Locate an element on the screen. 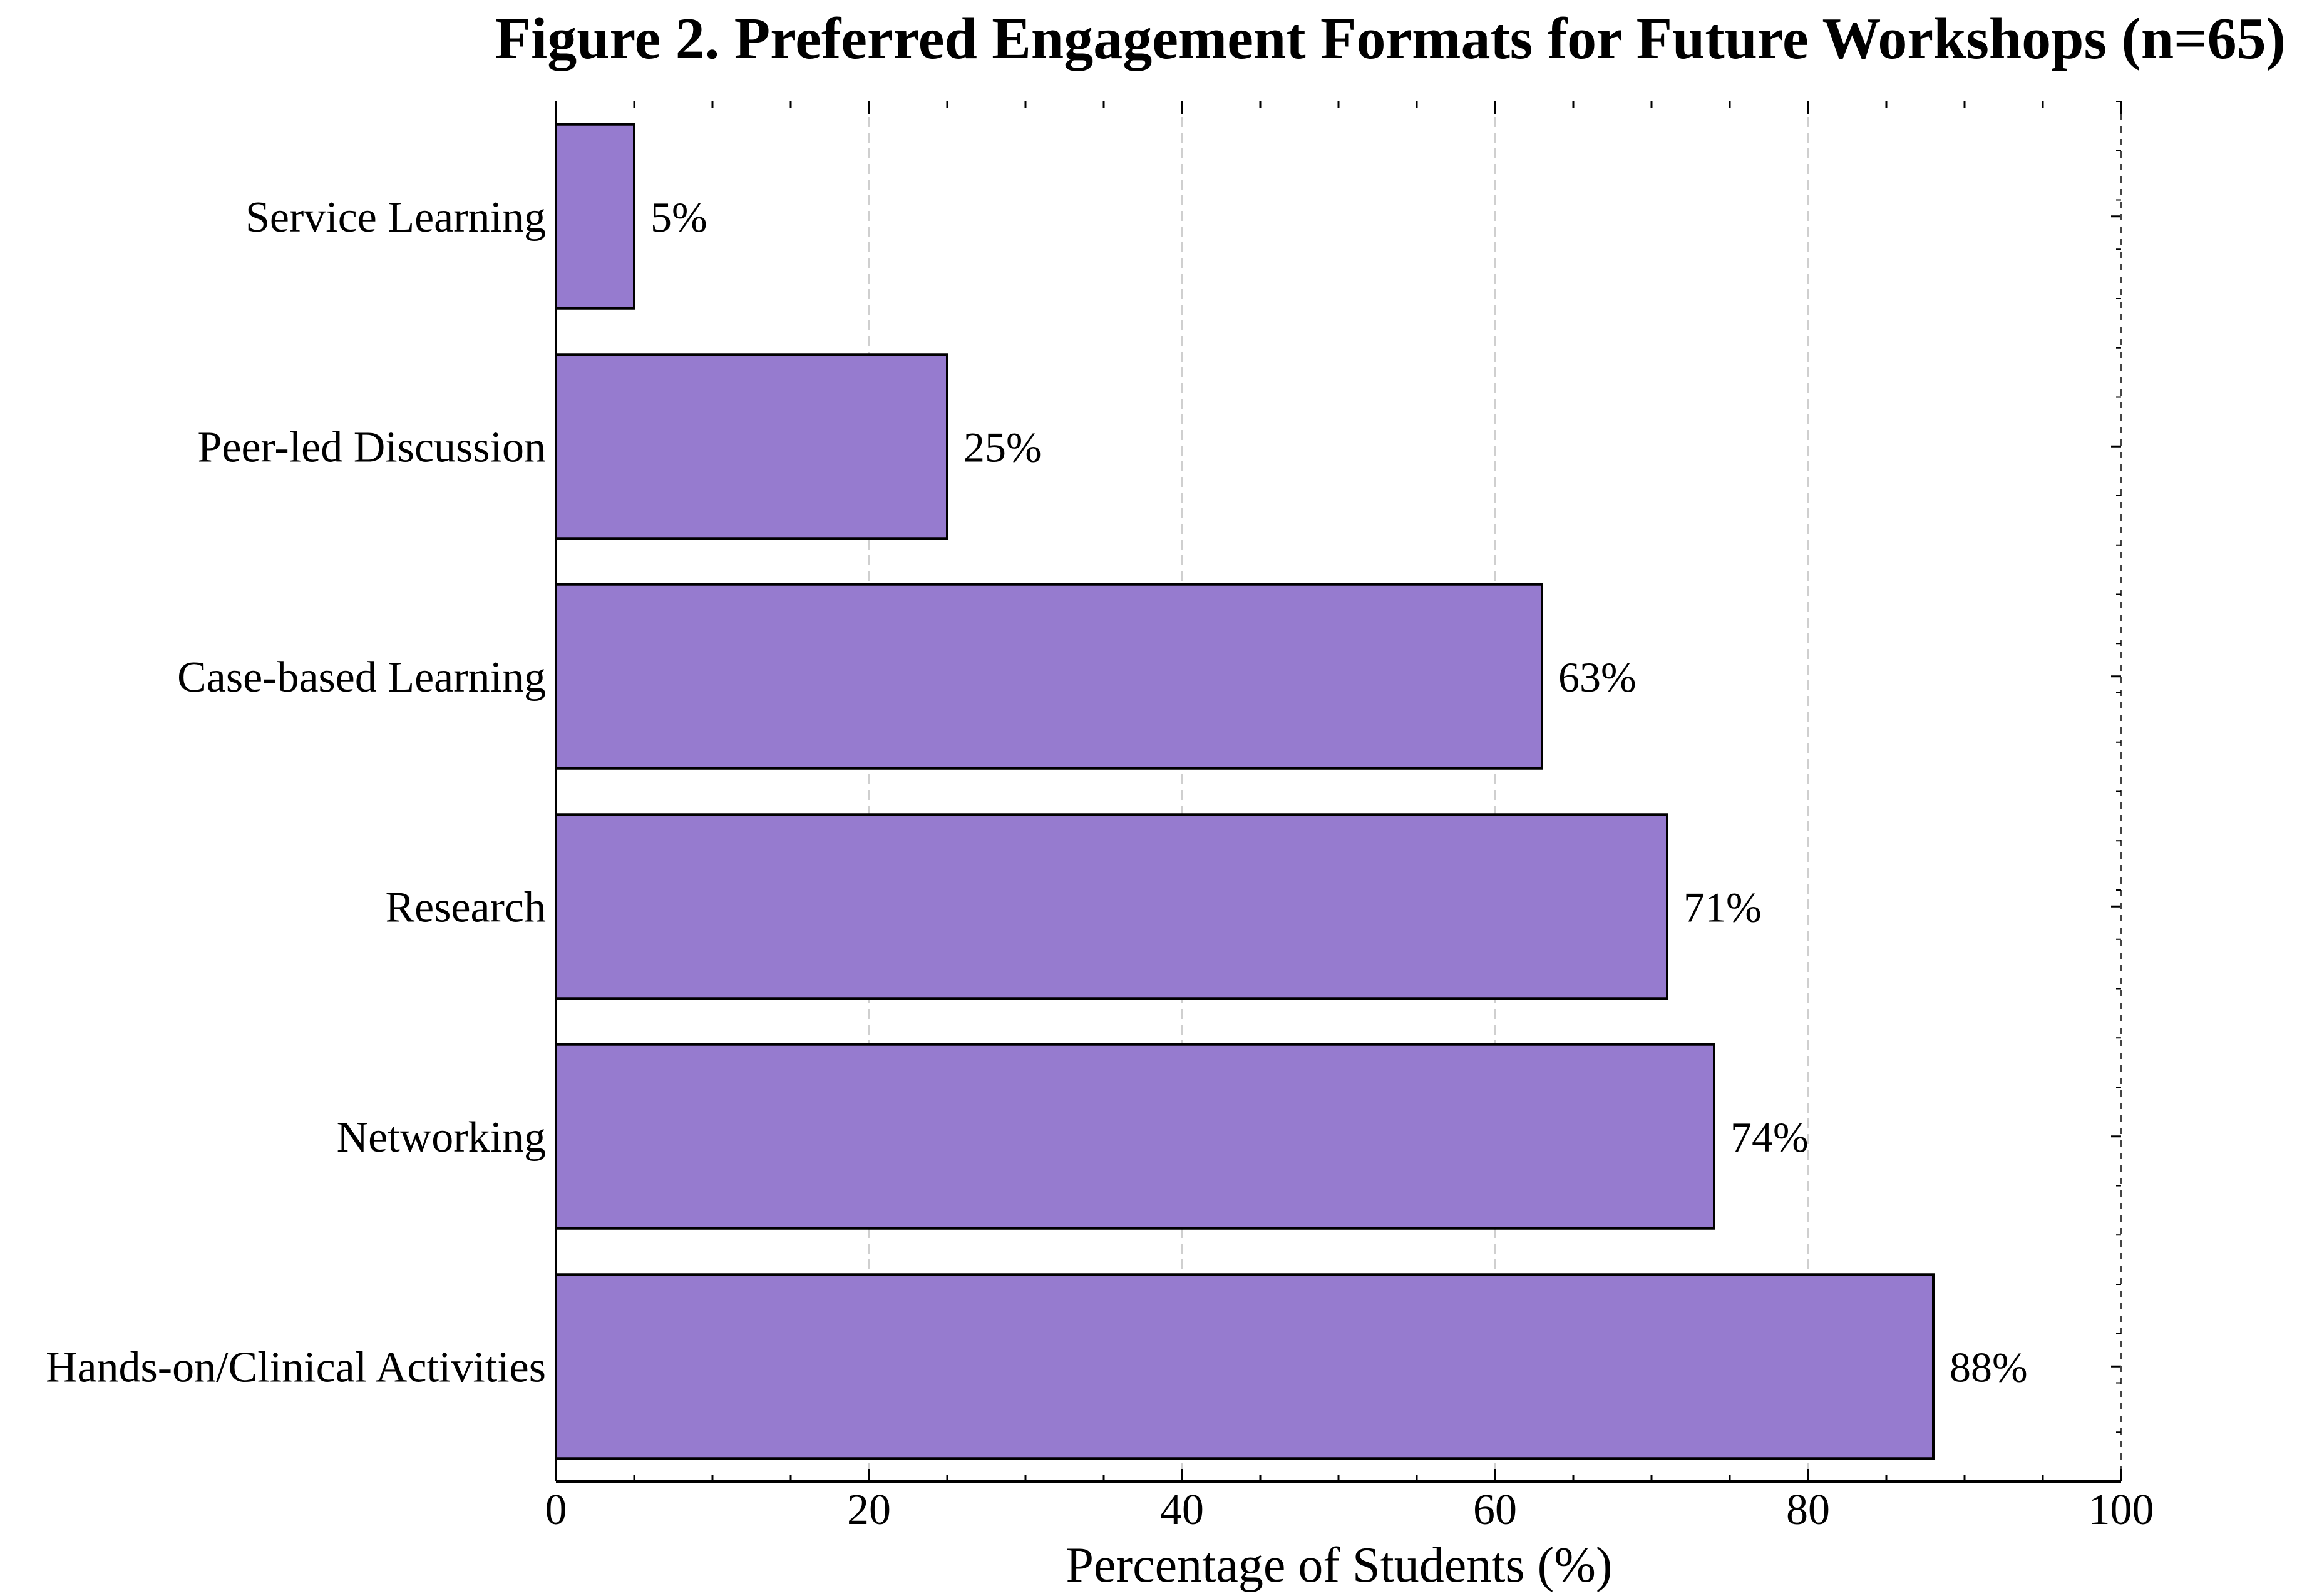 This screenshot has width=2297, height=1596. category-label-0: Service Learning is located at coordinates (395, 217).